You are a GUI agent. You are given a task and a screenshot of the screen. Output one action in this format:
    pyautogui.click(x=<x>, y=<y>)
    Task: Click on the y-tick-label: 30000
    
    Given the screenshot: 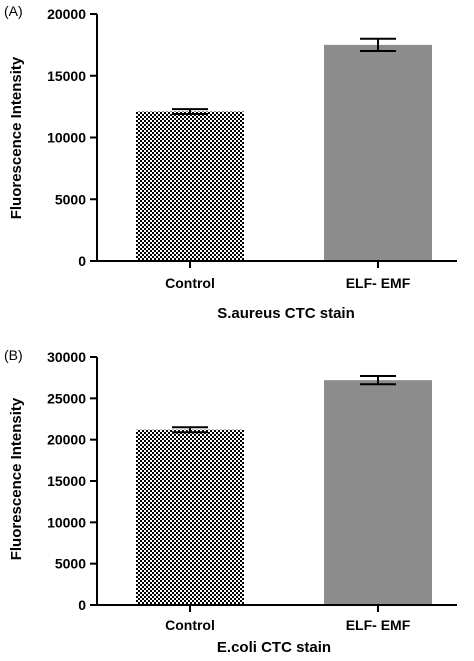 What is the action you would take?
    pyautogui.click(x=66, y=357)
    